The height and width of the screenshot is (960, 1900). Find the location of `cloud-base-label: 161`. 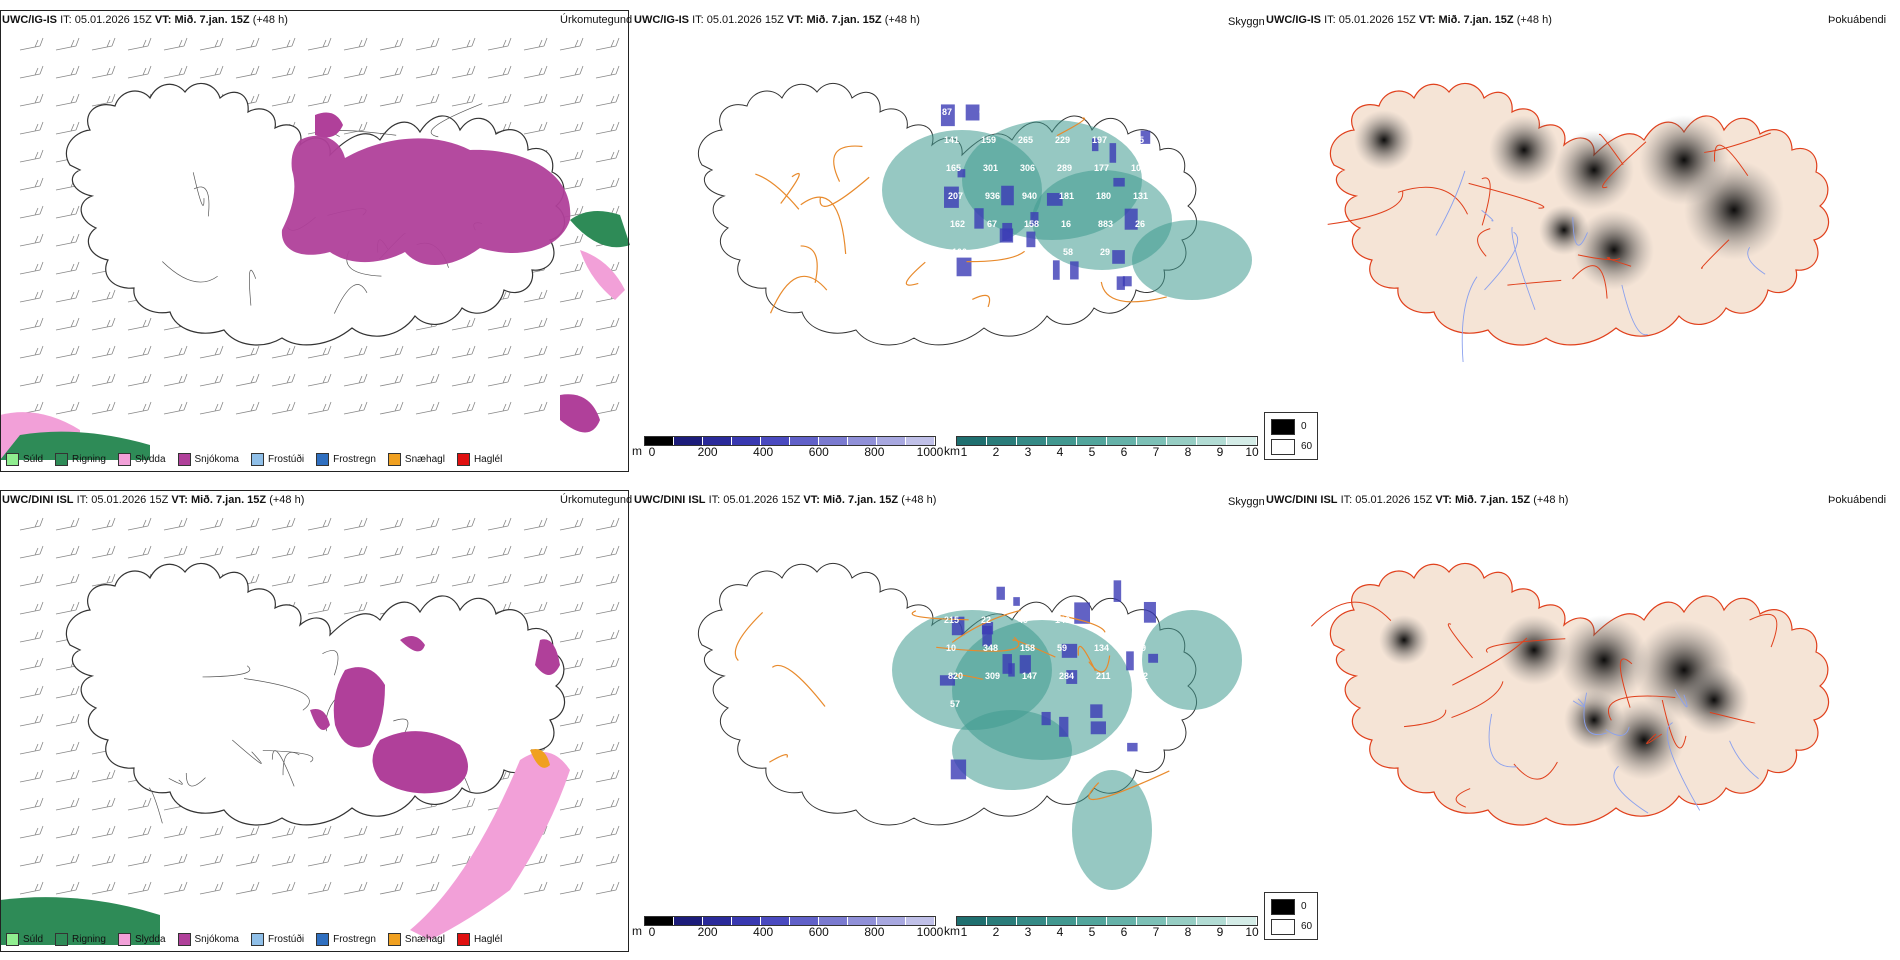

cloud-base-label: 161 is located at coordinates (986, 592).